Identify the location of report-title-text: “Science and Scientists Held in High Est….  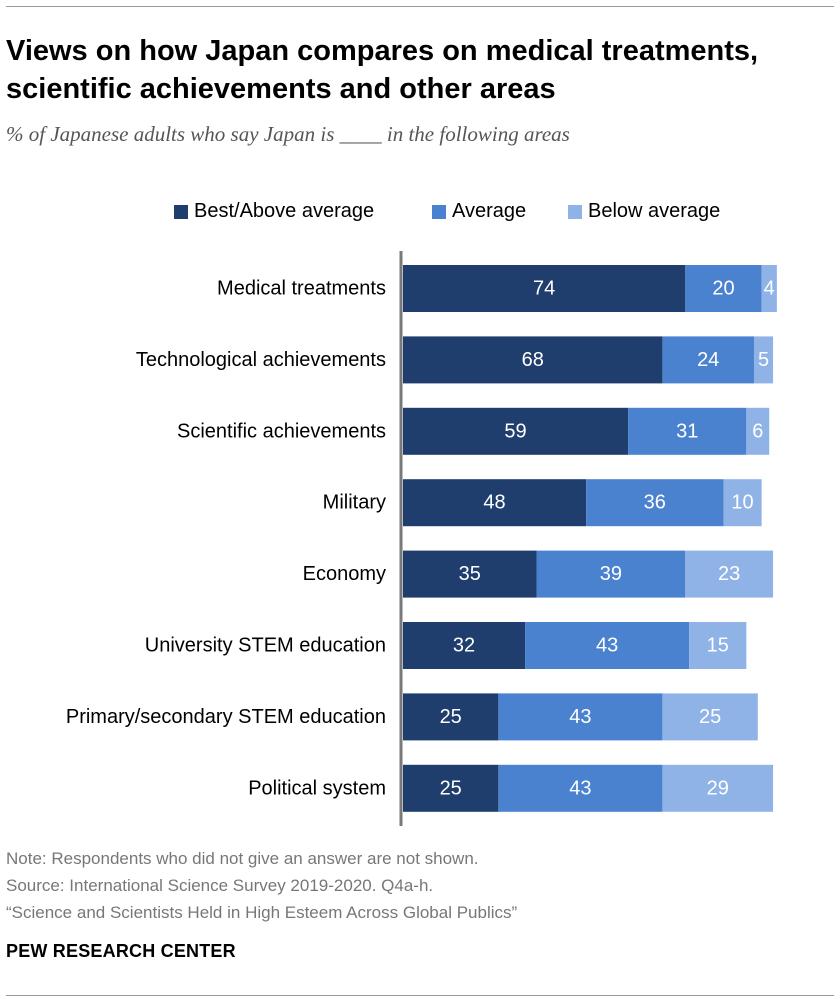
(262, 912).